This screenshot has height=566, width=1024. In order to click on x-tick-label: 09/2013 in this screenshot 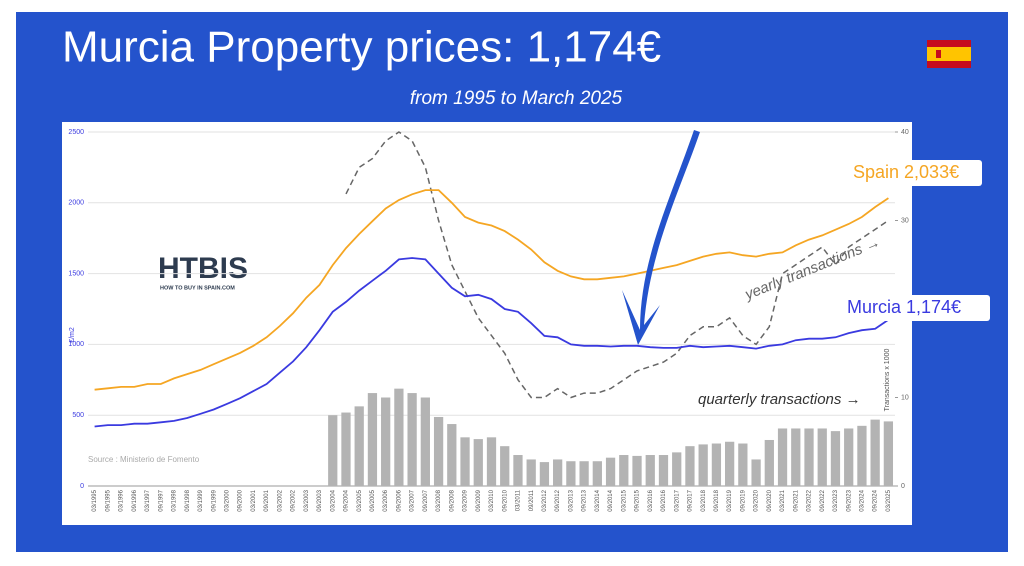, I will do `click(585, 500)`.